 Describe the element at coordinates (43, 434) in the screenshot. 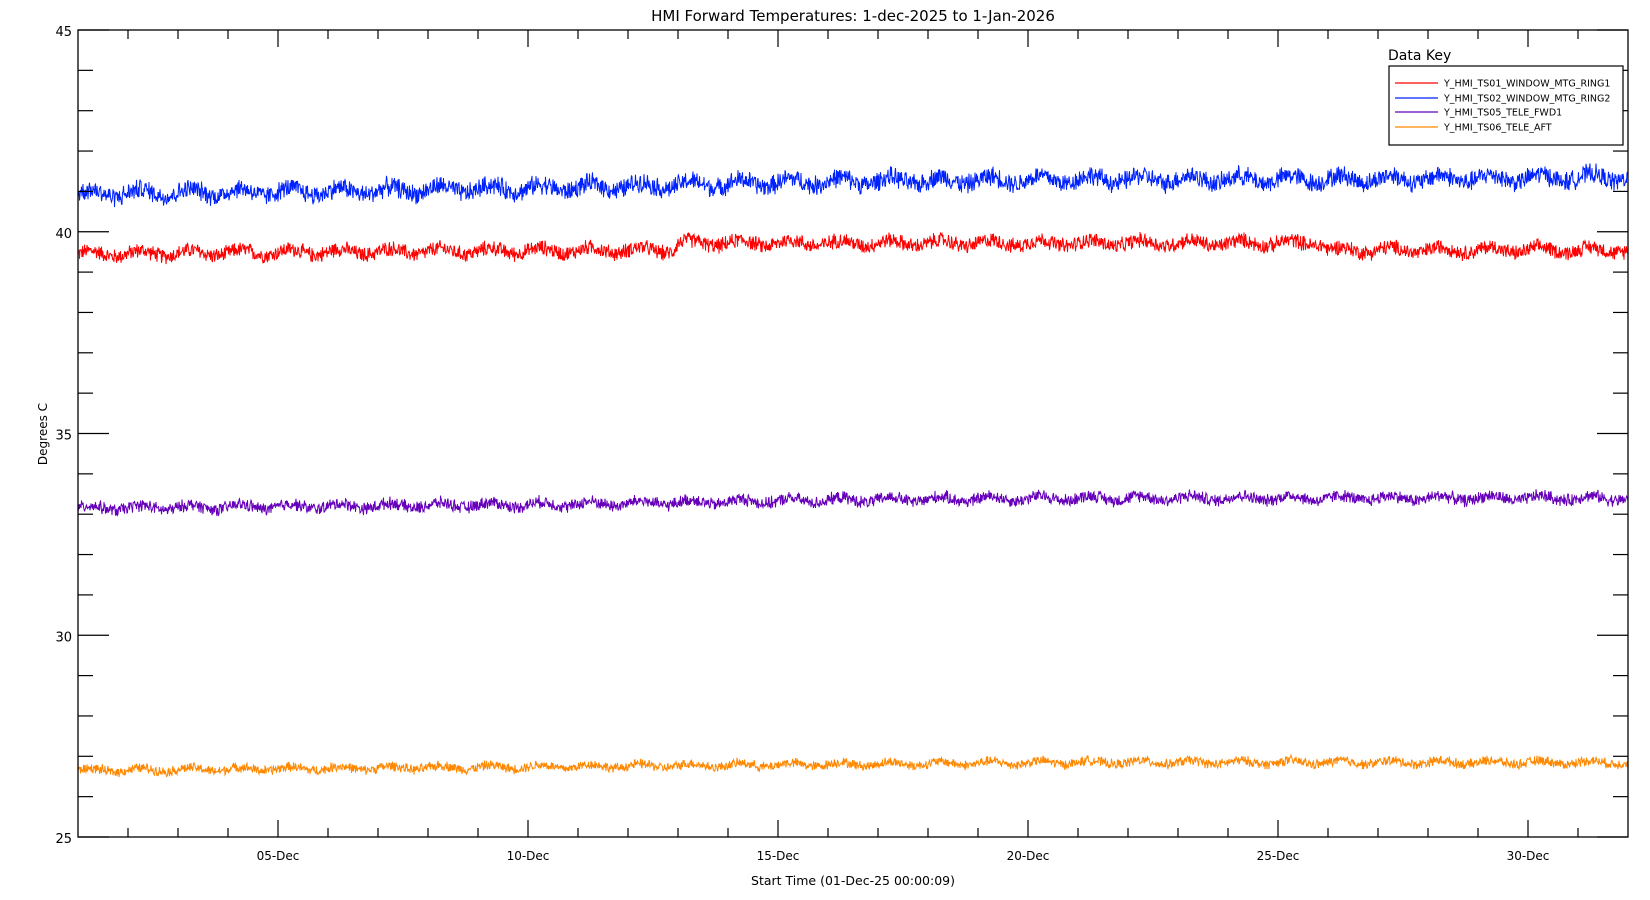

I see `y-axis-label: Degrees C` at that location.